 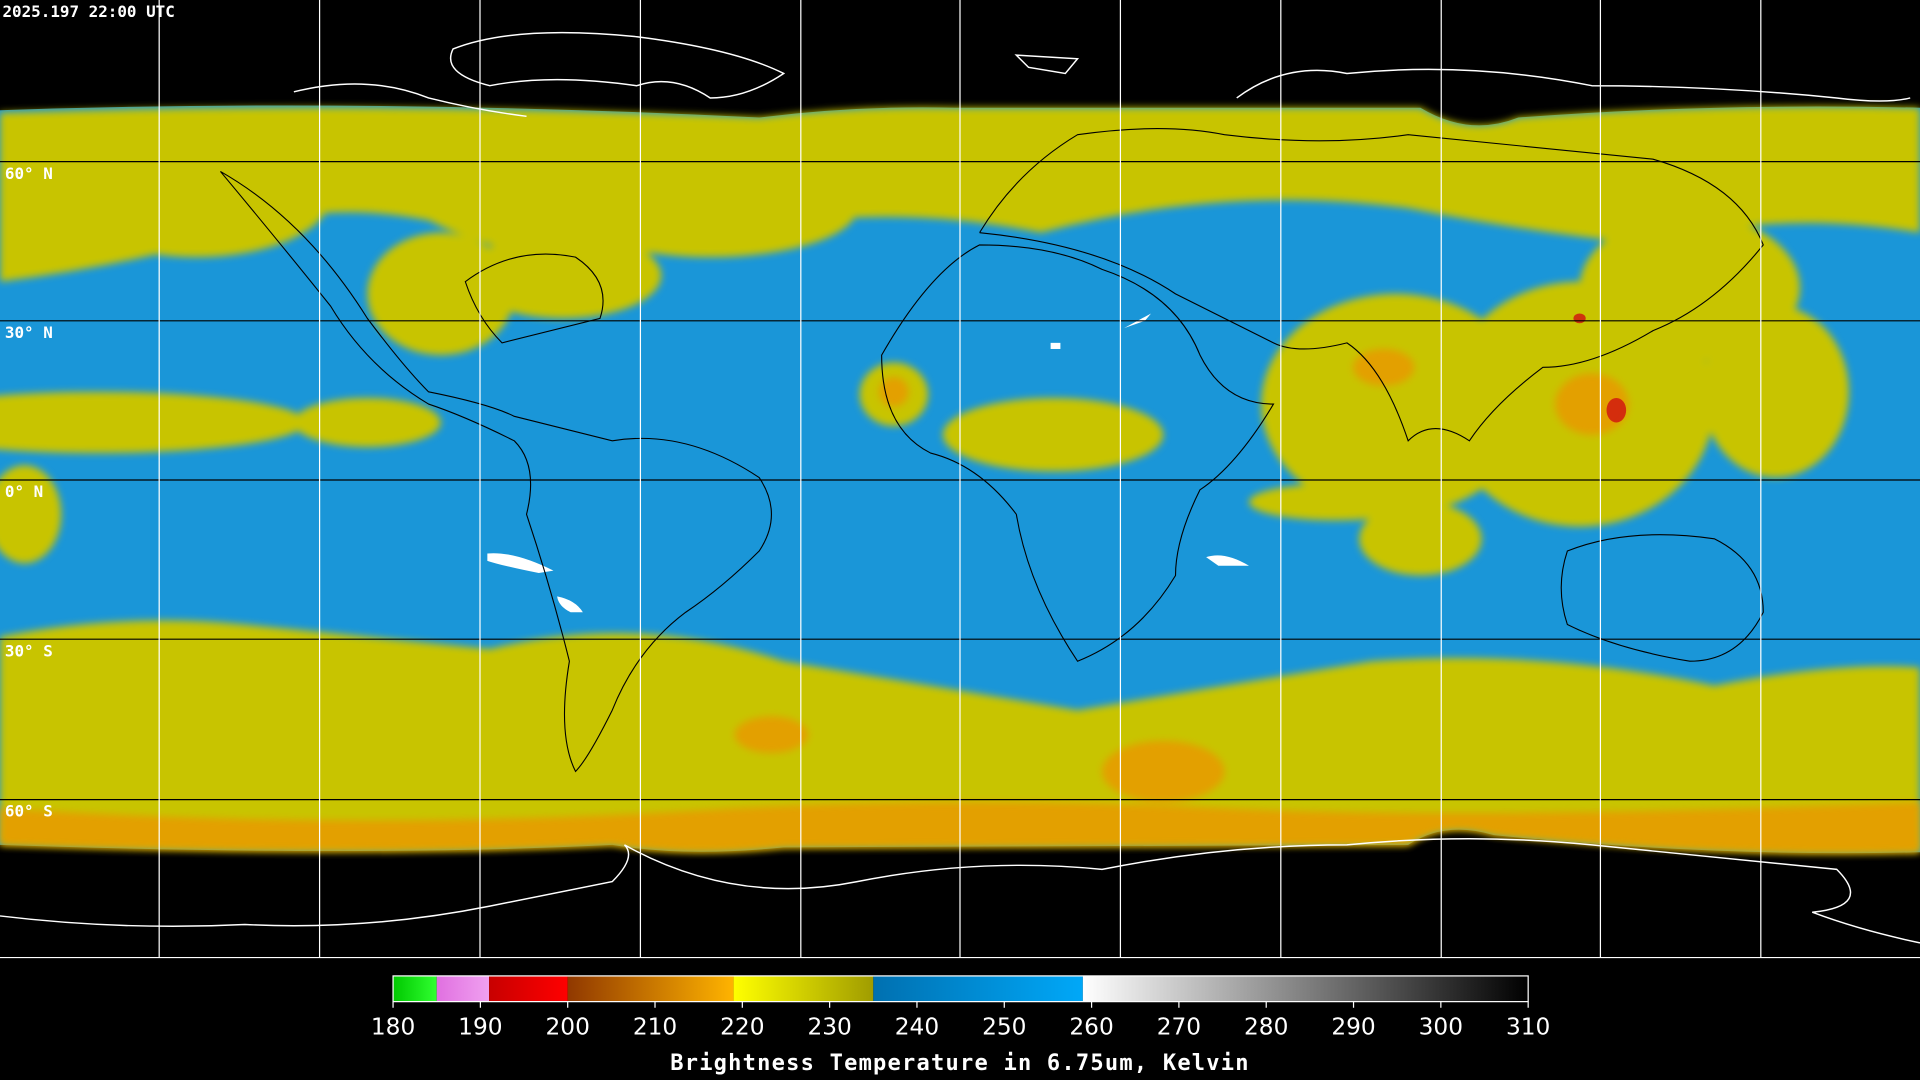 I want to click on colorbar-tick-label: 270, so click(x=1179, y=1027).